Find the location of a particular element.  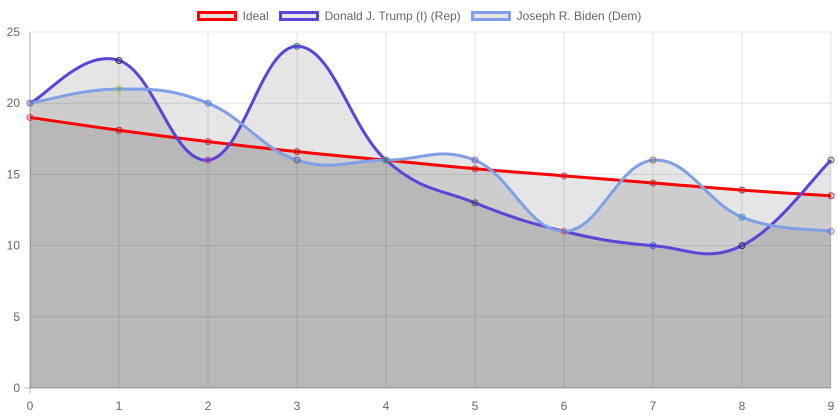

y-tick-label: 20 is located at coordinates (14, 103).